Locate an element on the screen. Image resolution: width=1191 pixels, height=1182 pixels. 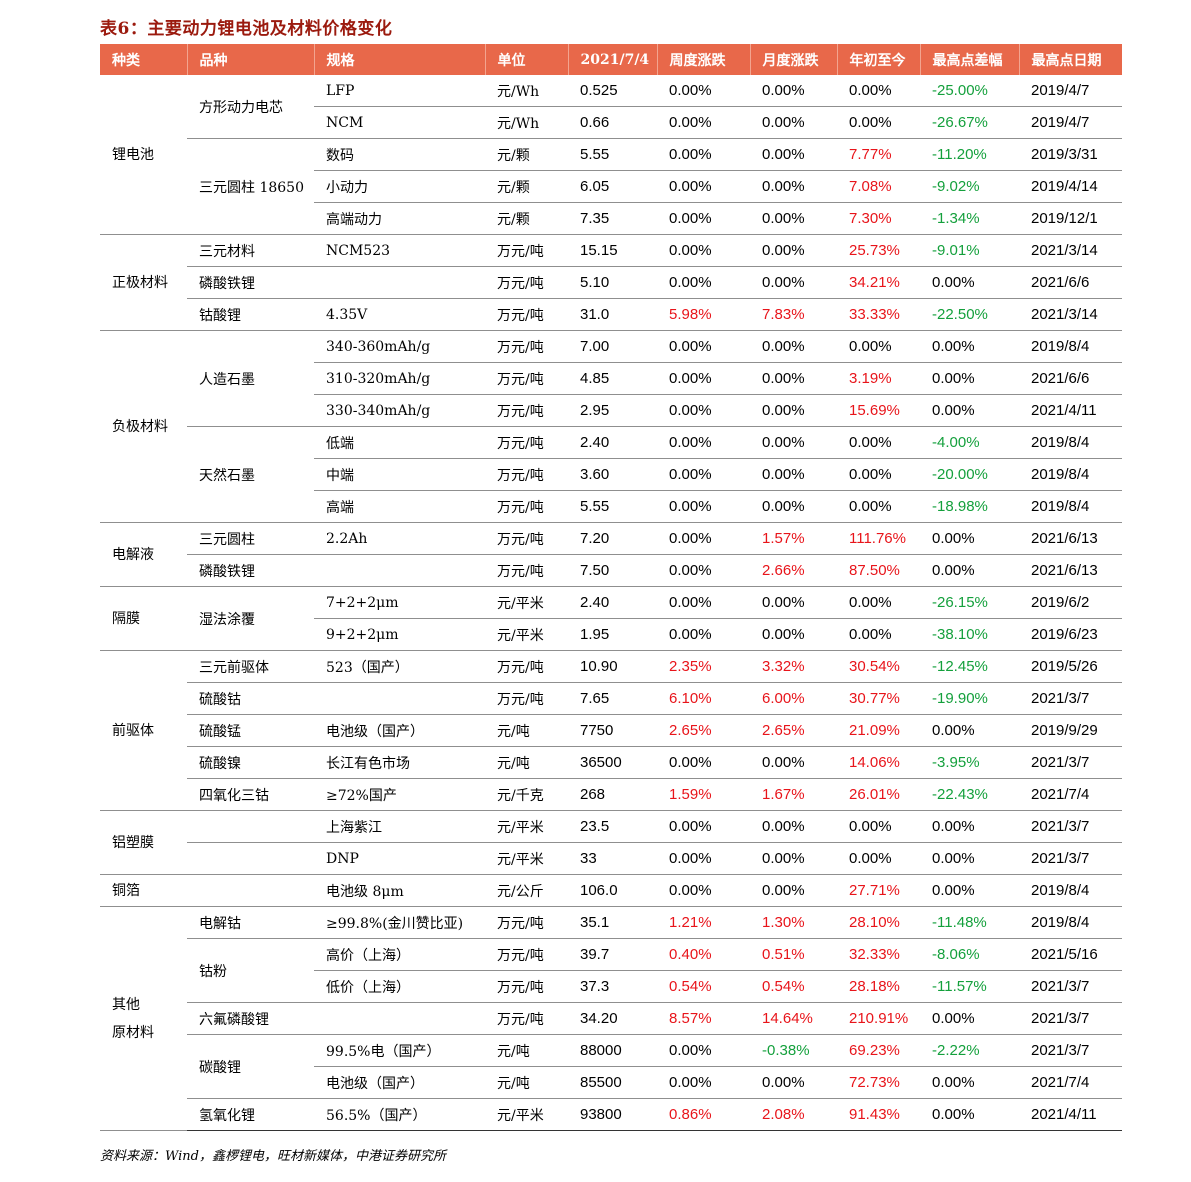
price-cell: 2.40 is located at coordinates (612, 602).